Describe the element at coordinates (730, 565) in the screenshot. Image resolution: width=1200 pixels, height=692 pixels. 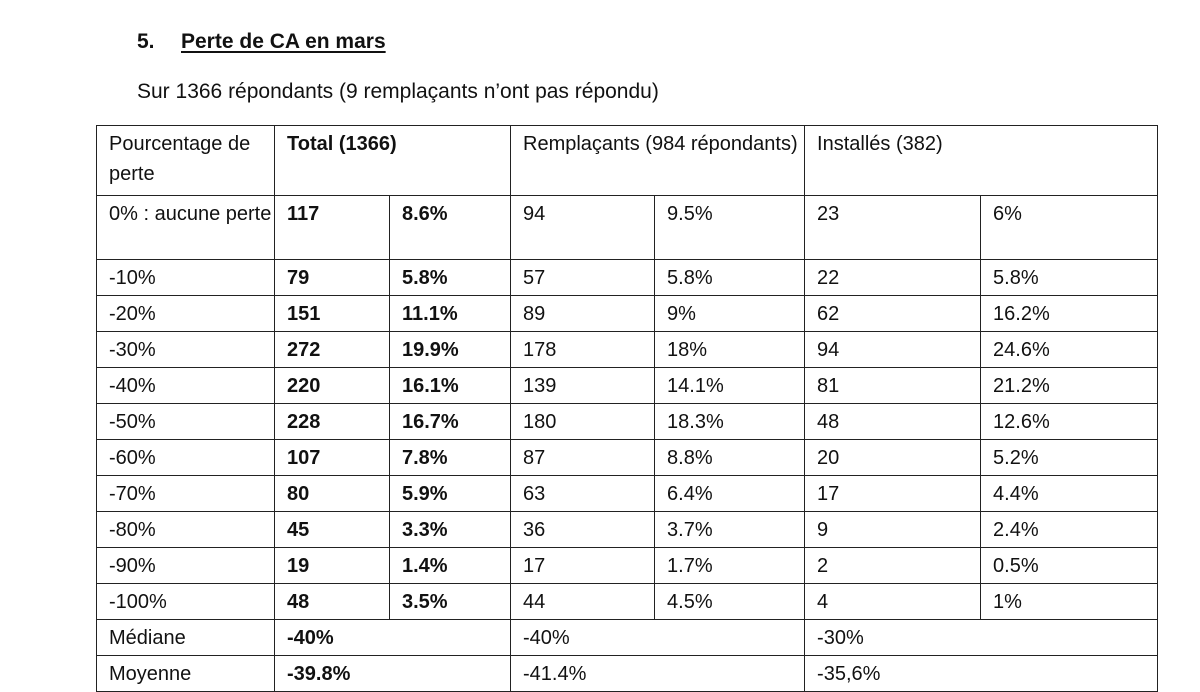
I see `remplacants-percent-cell: 1.7%` at that location.